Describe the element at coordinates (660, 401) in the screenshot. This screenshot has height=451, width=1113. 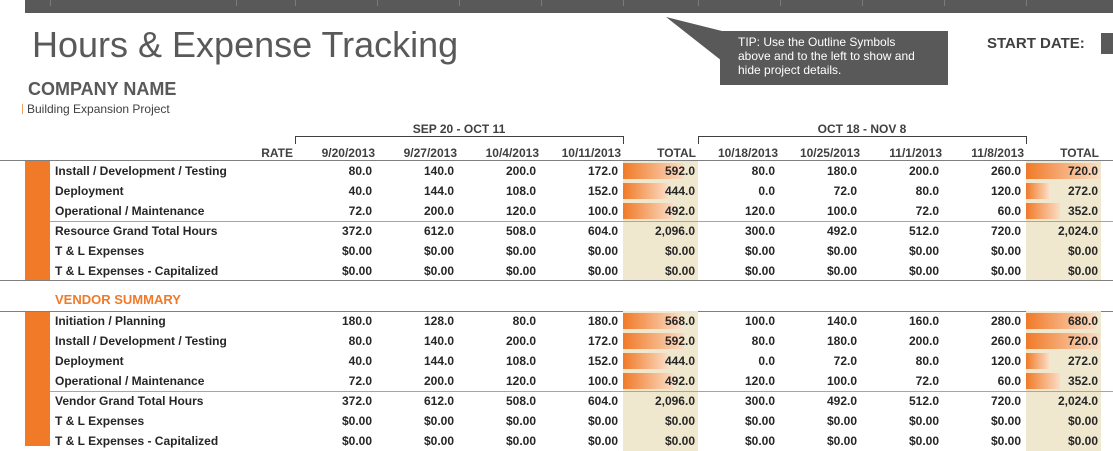
I see `total-cell: 2,096.0` at that location.